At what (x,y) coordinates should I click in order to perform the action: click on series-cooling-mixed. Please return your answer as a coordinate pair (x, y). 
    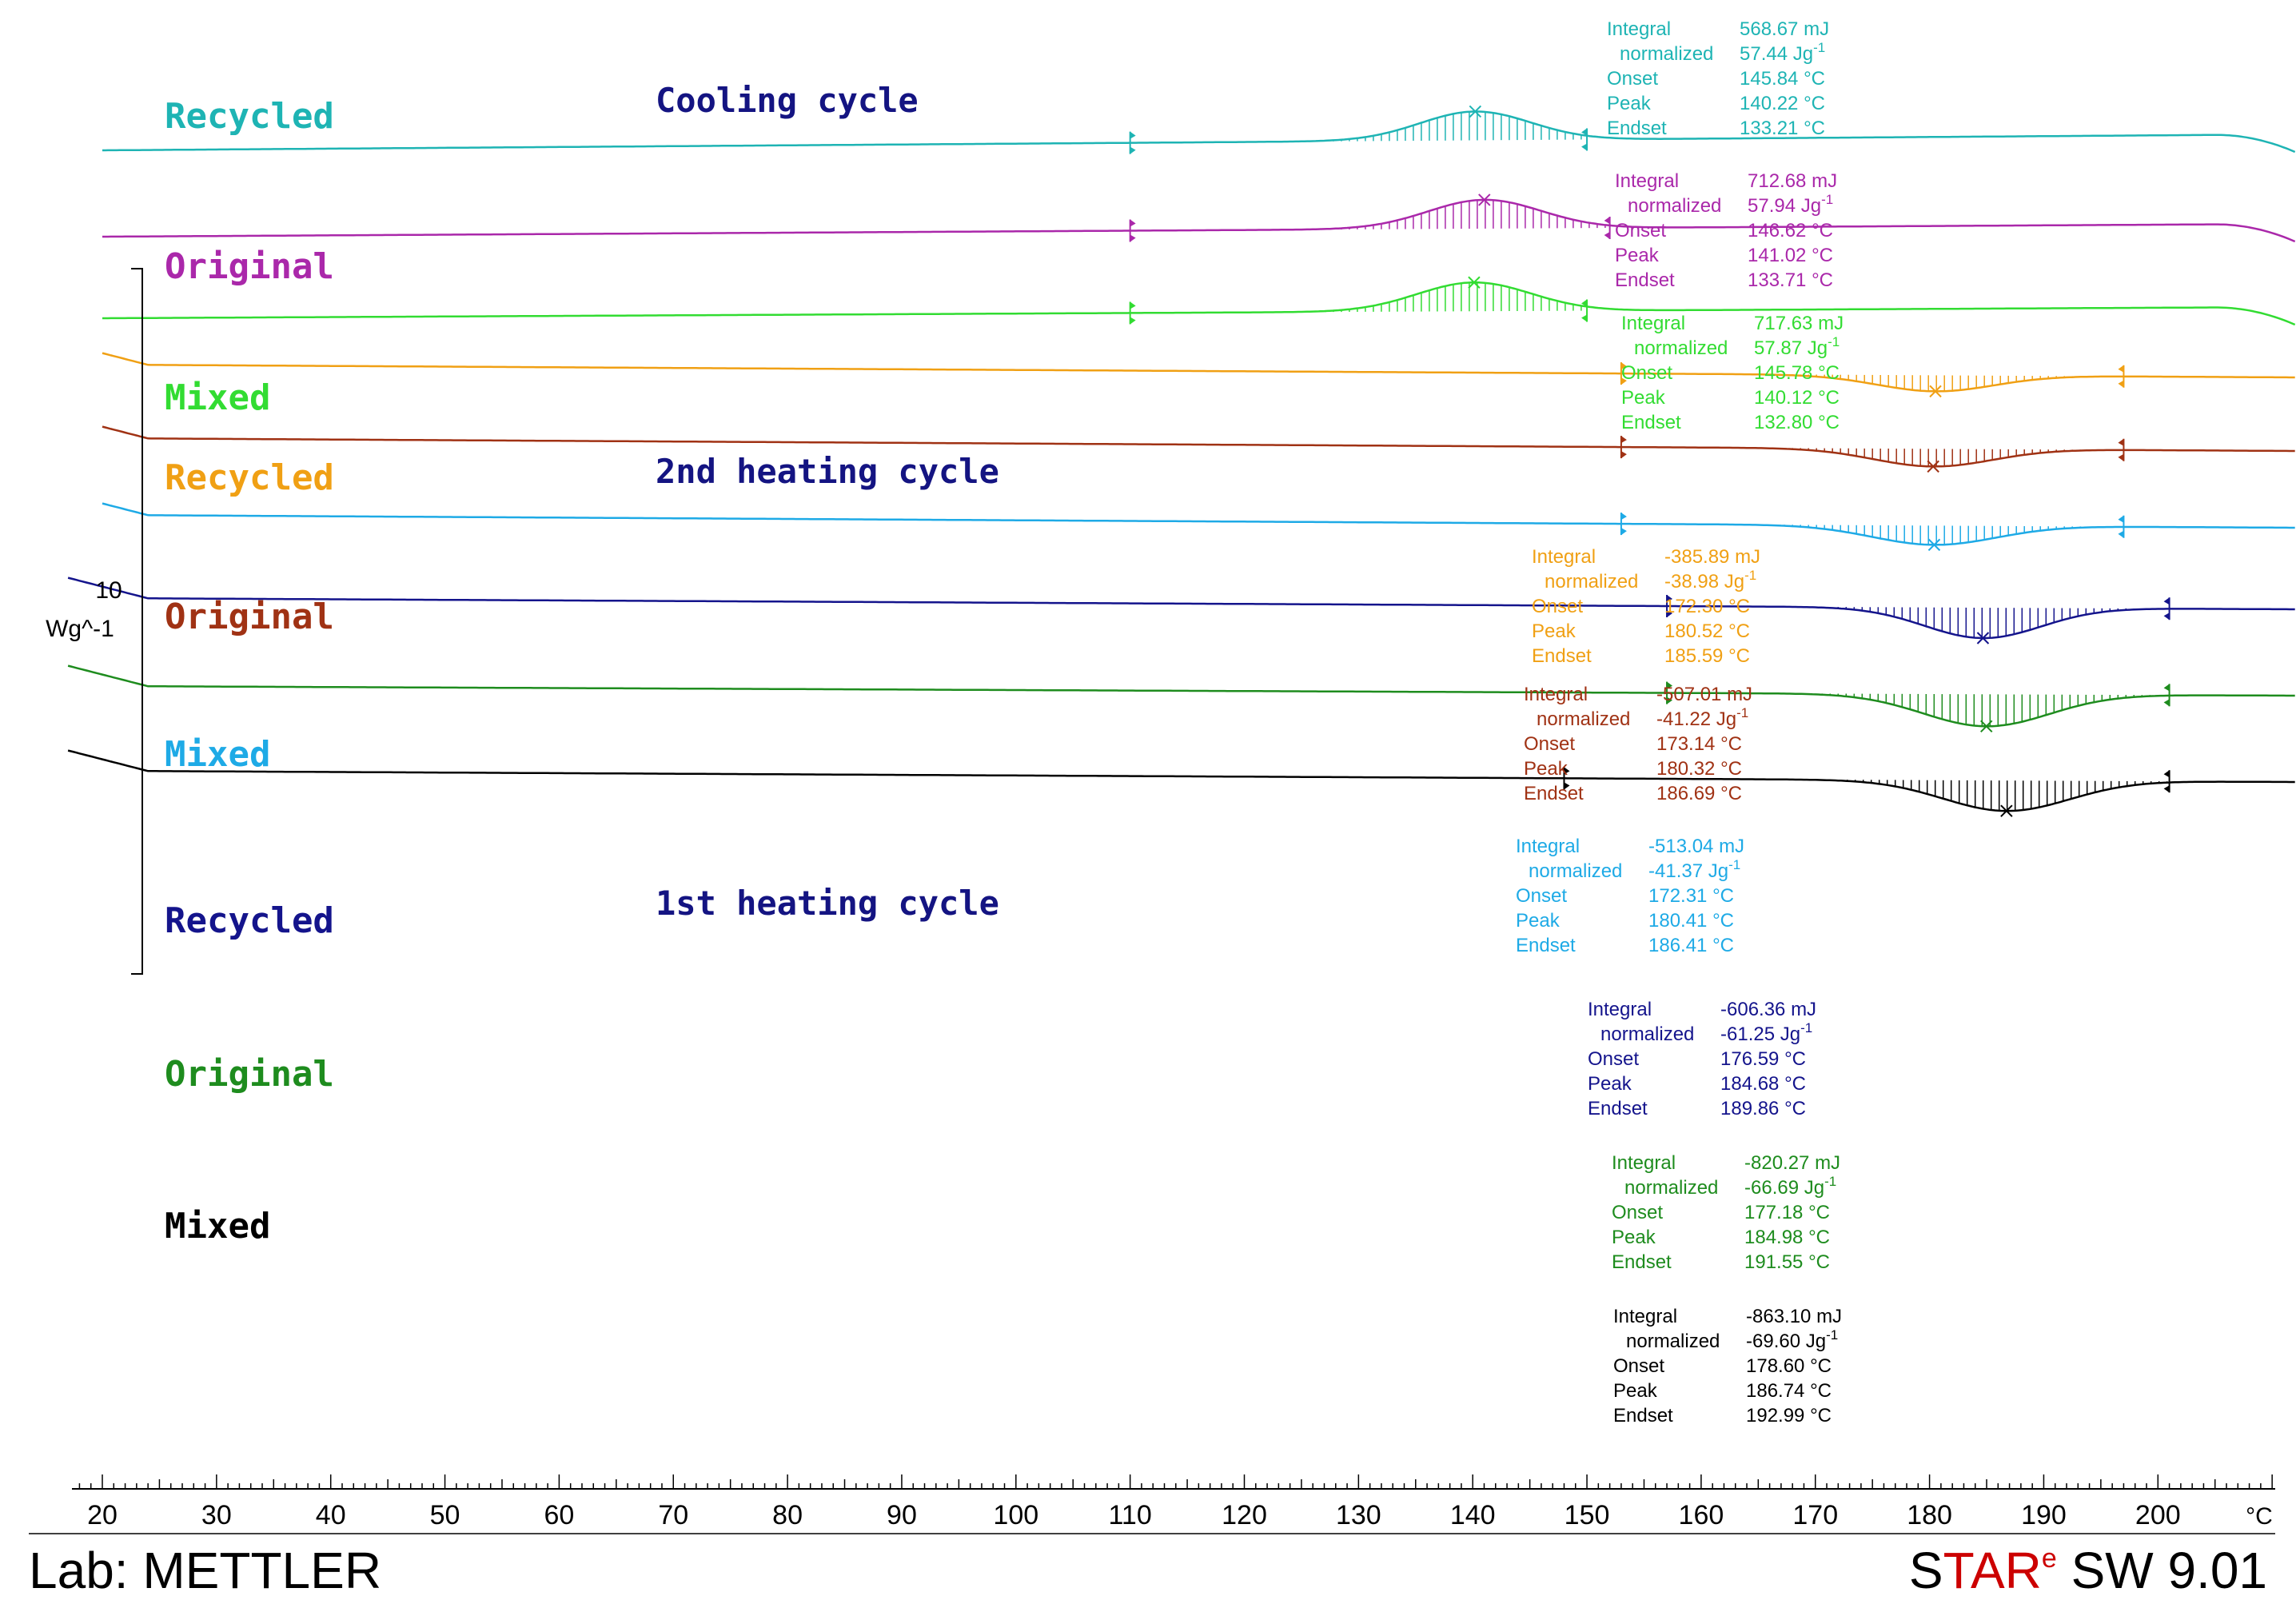
    Looking at the image, I should click on (1199, 301).